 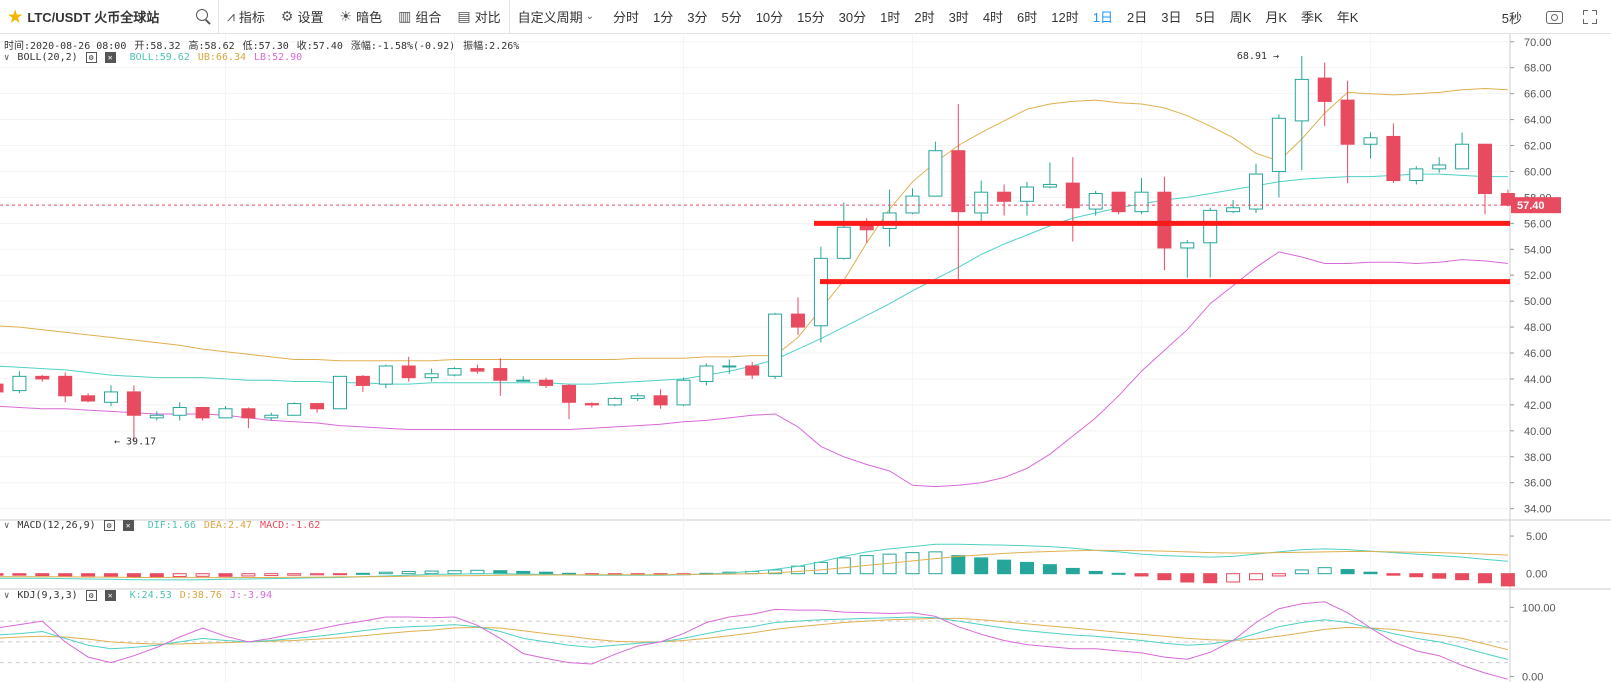 What do you see at coordinates (1538, 484) in the screenshot?
I see `y-tick-label: 36.00` at bounding box center [1538, 484].